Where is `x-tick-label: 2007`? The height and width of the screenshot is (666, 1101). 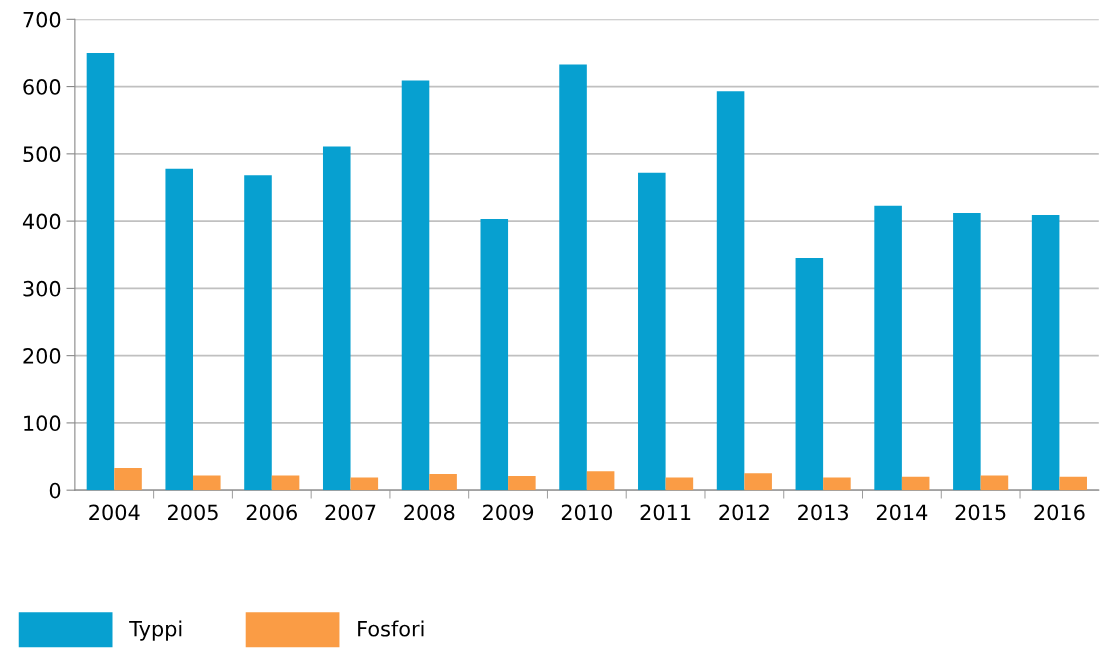 x-tick-label: 2007 is located at coordinates (350, 512).